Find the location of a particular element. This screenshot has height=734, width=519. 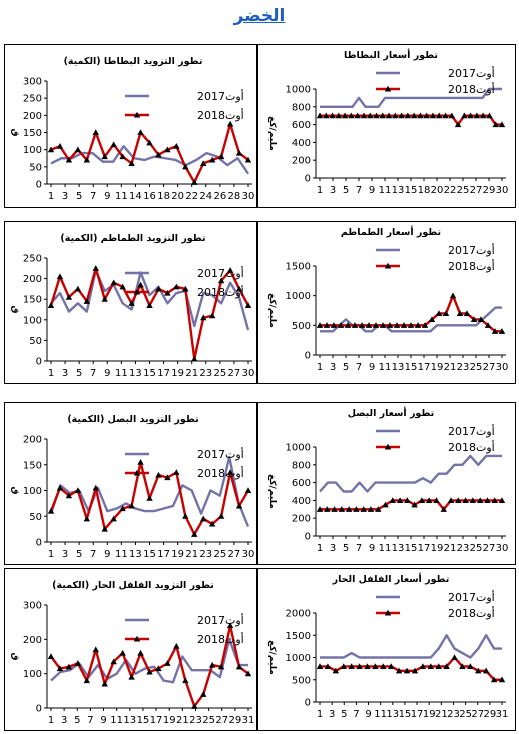

y-axis-label: ق is located at coordinates (15, 656).